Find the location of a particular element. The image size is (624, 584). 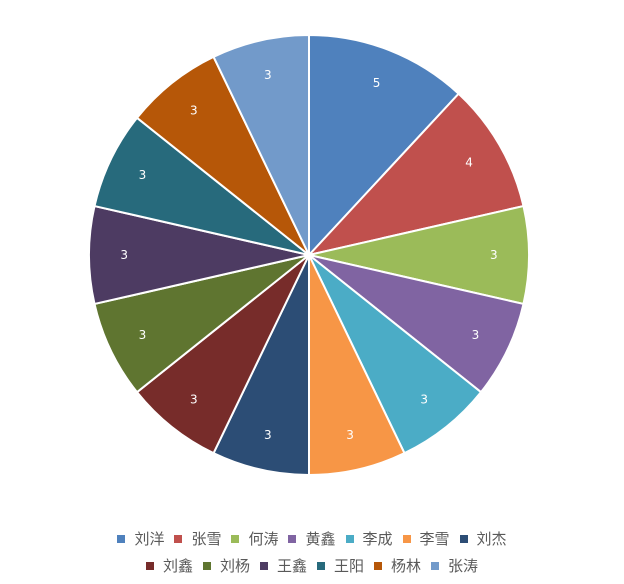

legend-label: 王鑫 is located at coordinates (291, 566).